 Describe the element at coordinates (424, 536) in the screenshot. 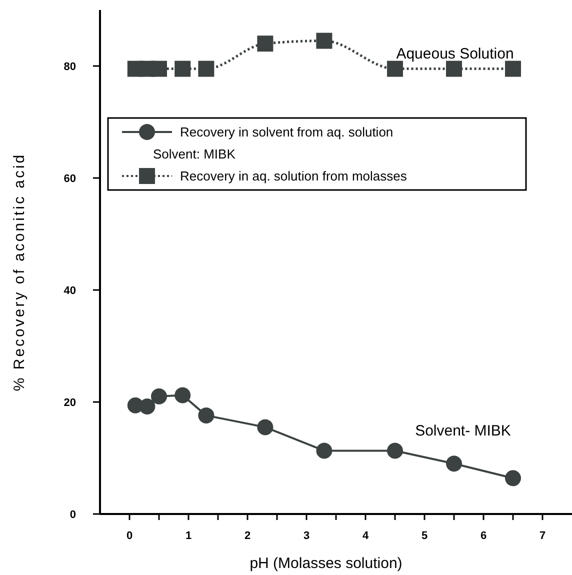

I see `x-tick-label: 5` at that location.